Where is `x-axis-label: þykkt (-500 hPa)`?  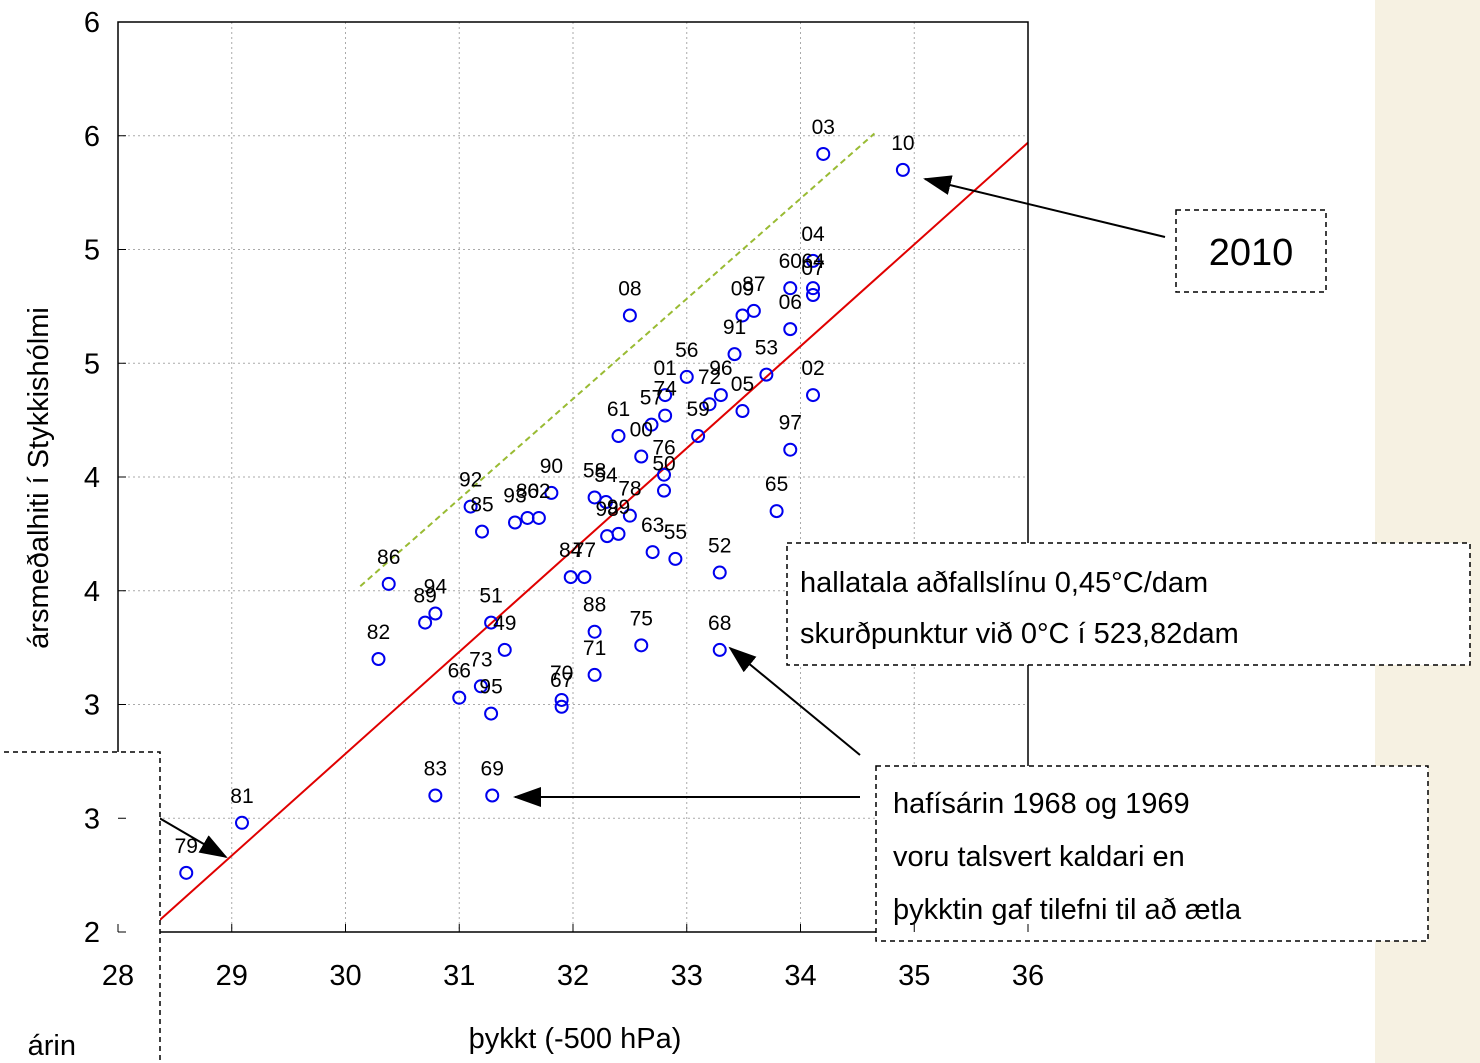 x-axis-label: þykkt (-500 hPa) is located at coordinates (575, 1039).